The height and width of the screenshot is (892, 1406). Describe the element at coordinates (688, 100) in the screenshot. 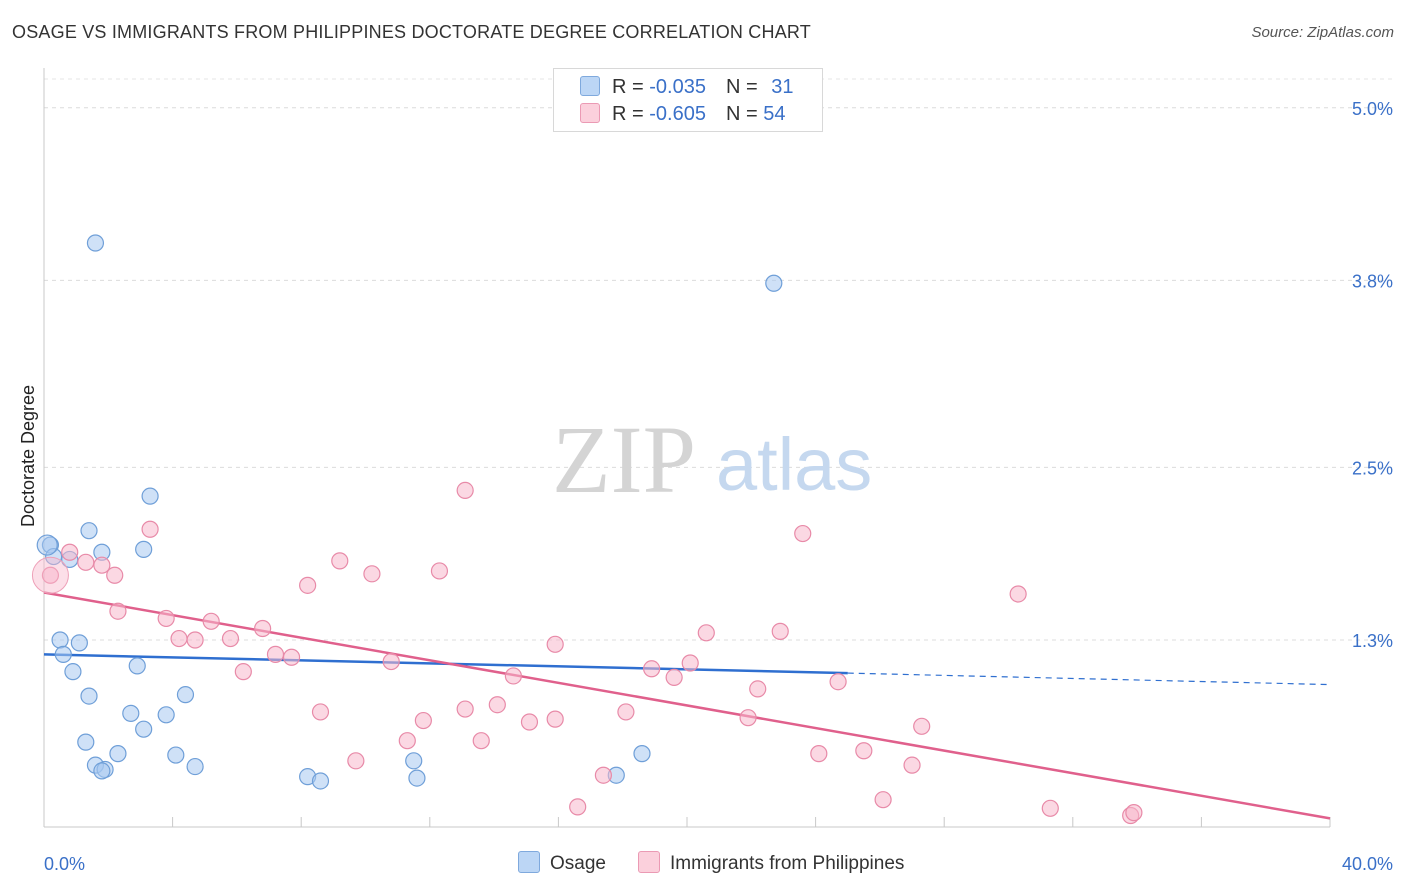

I see `correlation-legend: R = -0.035 N = 31 R = -0.605 N = 54` at that location.